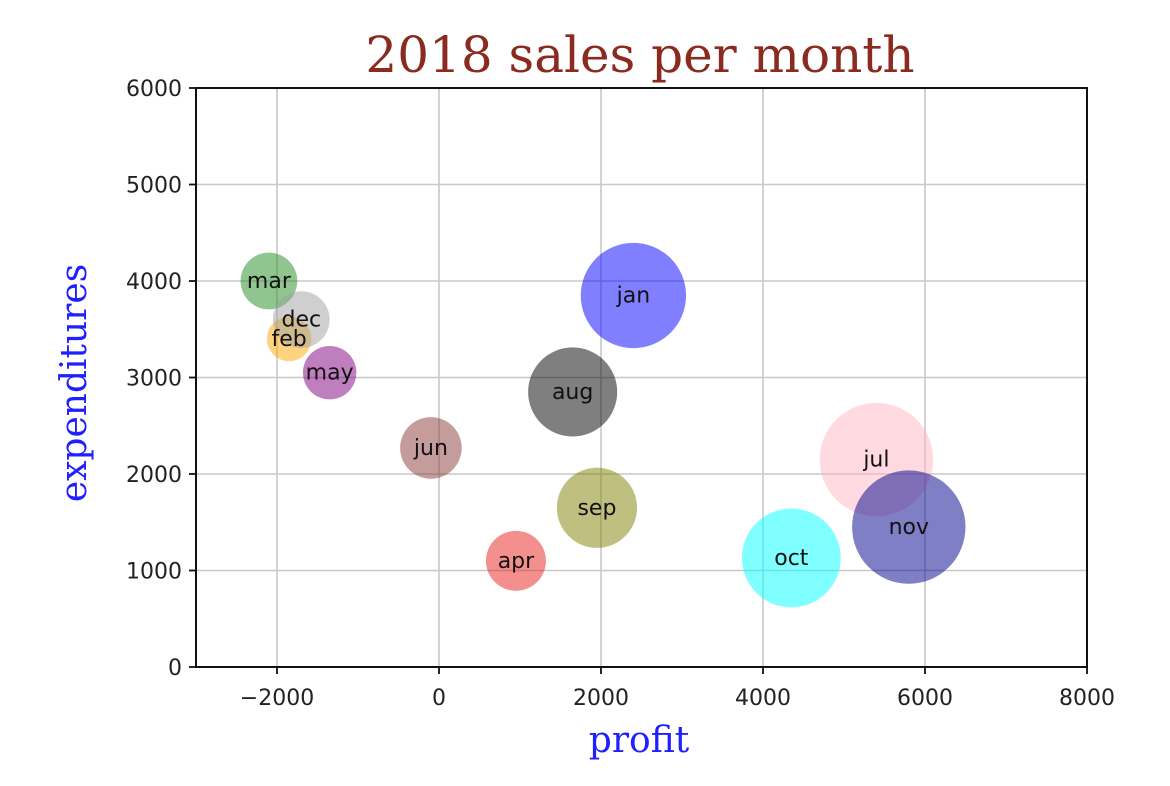  I want to click on y-tick-label: 4000, so click(154, 282).